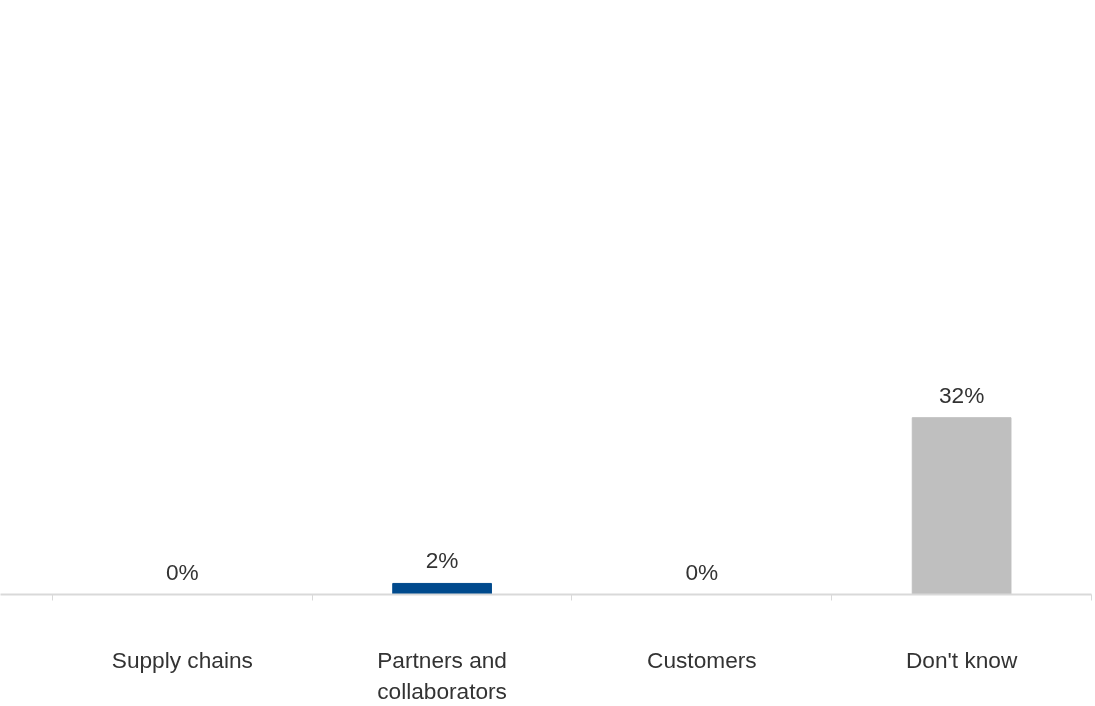  What do you see at coordinates (702, 659) in the screenshot?
I see `x-tick-label: Customers` at bounding box center [702, 659].